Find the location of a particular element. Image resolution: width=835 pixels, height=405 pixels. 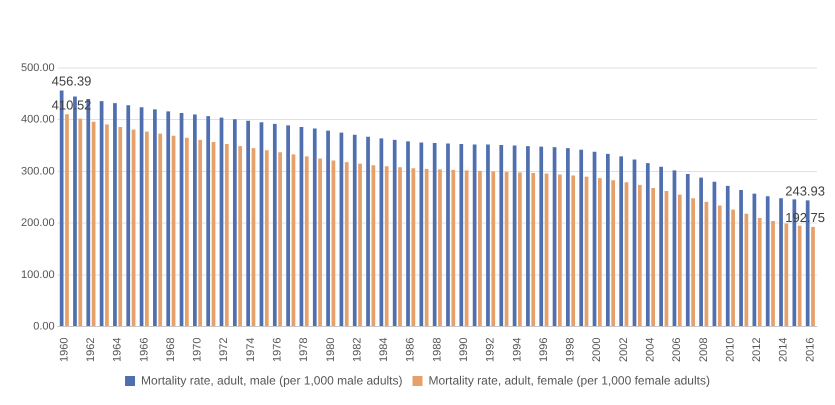

data-label: 456.39 is located at coordinates (72, 81).